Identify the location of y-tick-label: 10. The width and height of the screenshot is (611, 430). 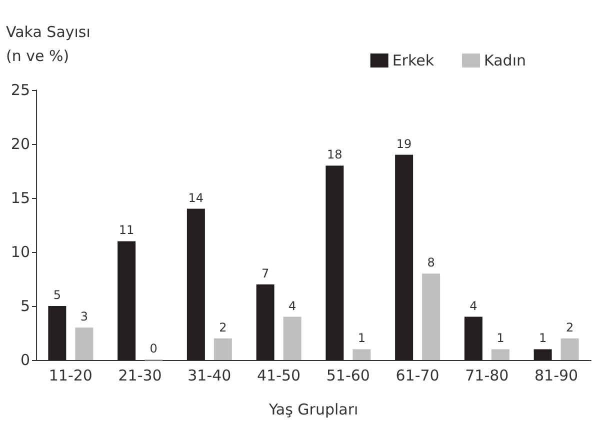
(20, 252).